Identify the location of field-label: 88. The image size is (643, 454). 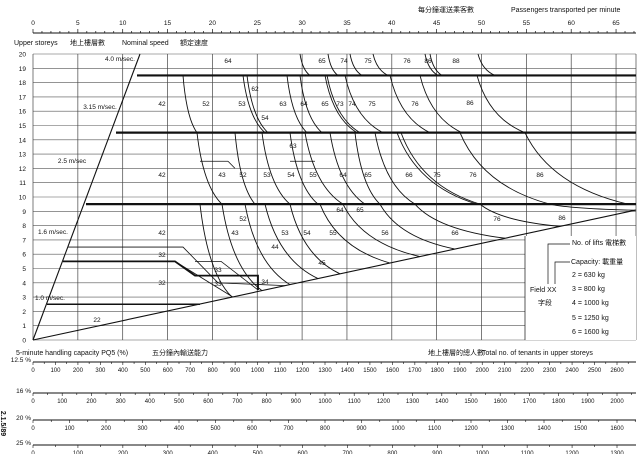
(456, 61).